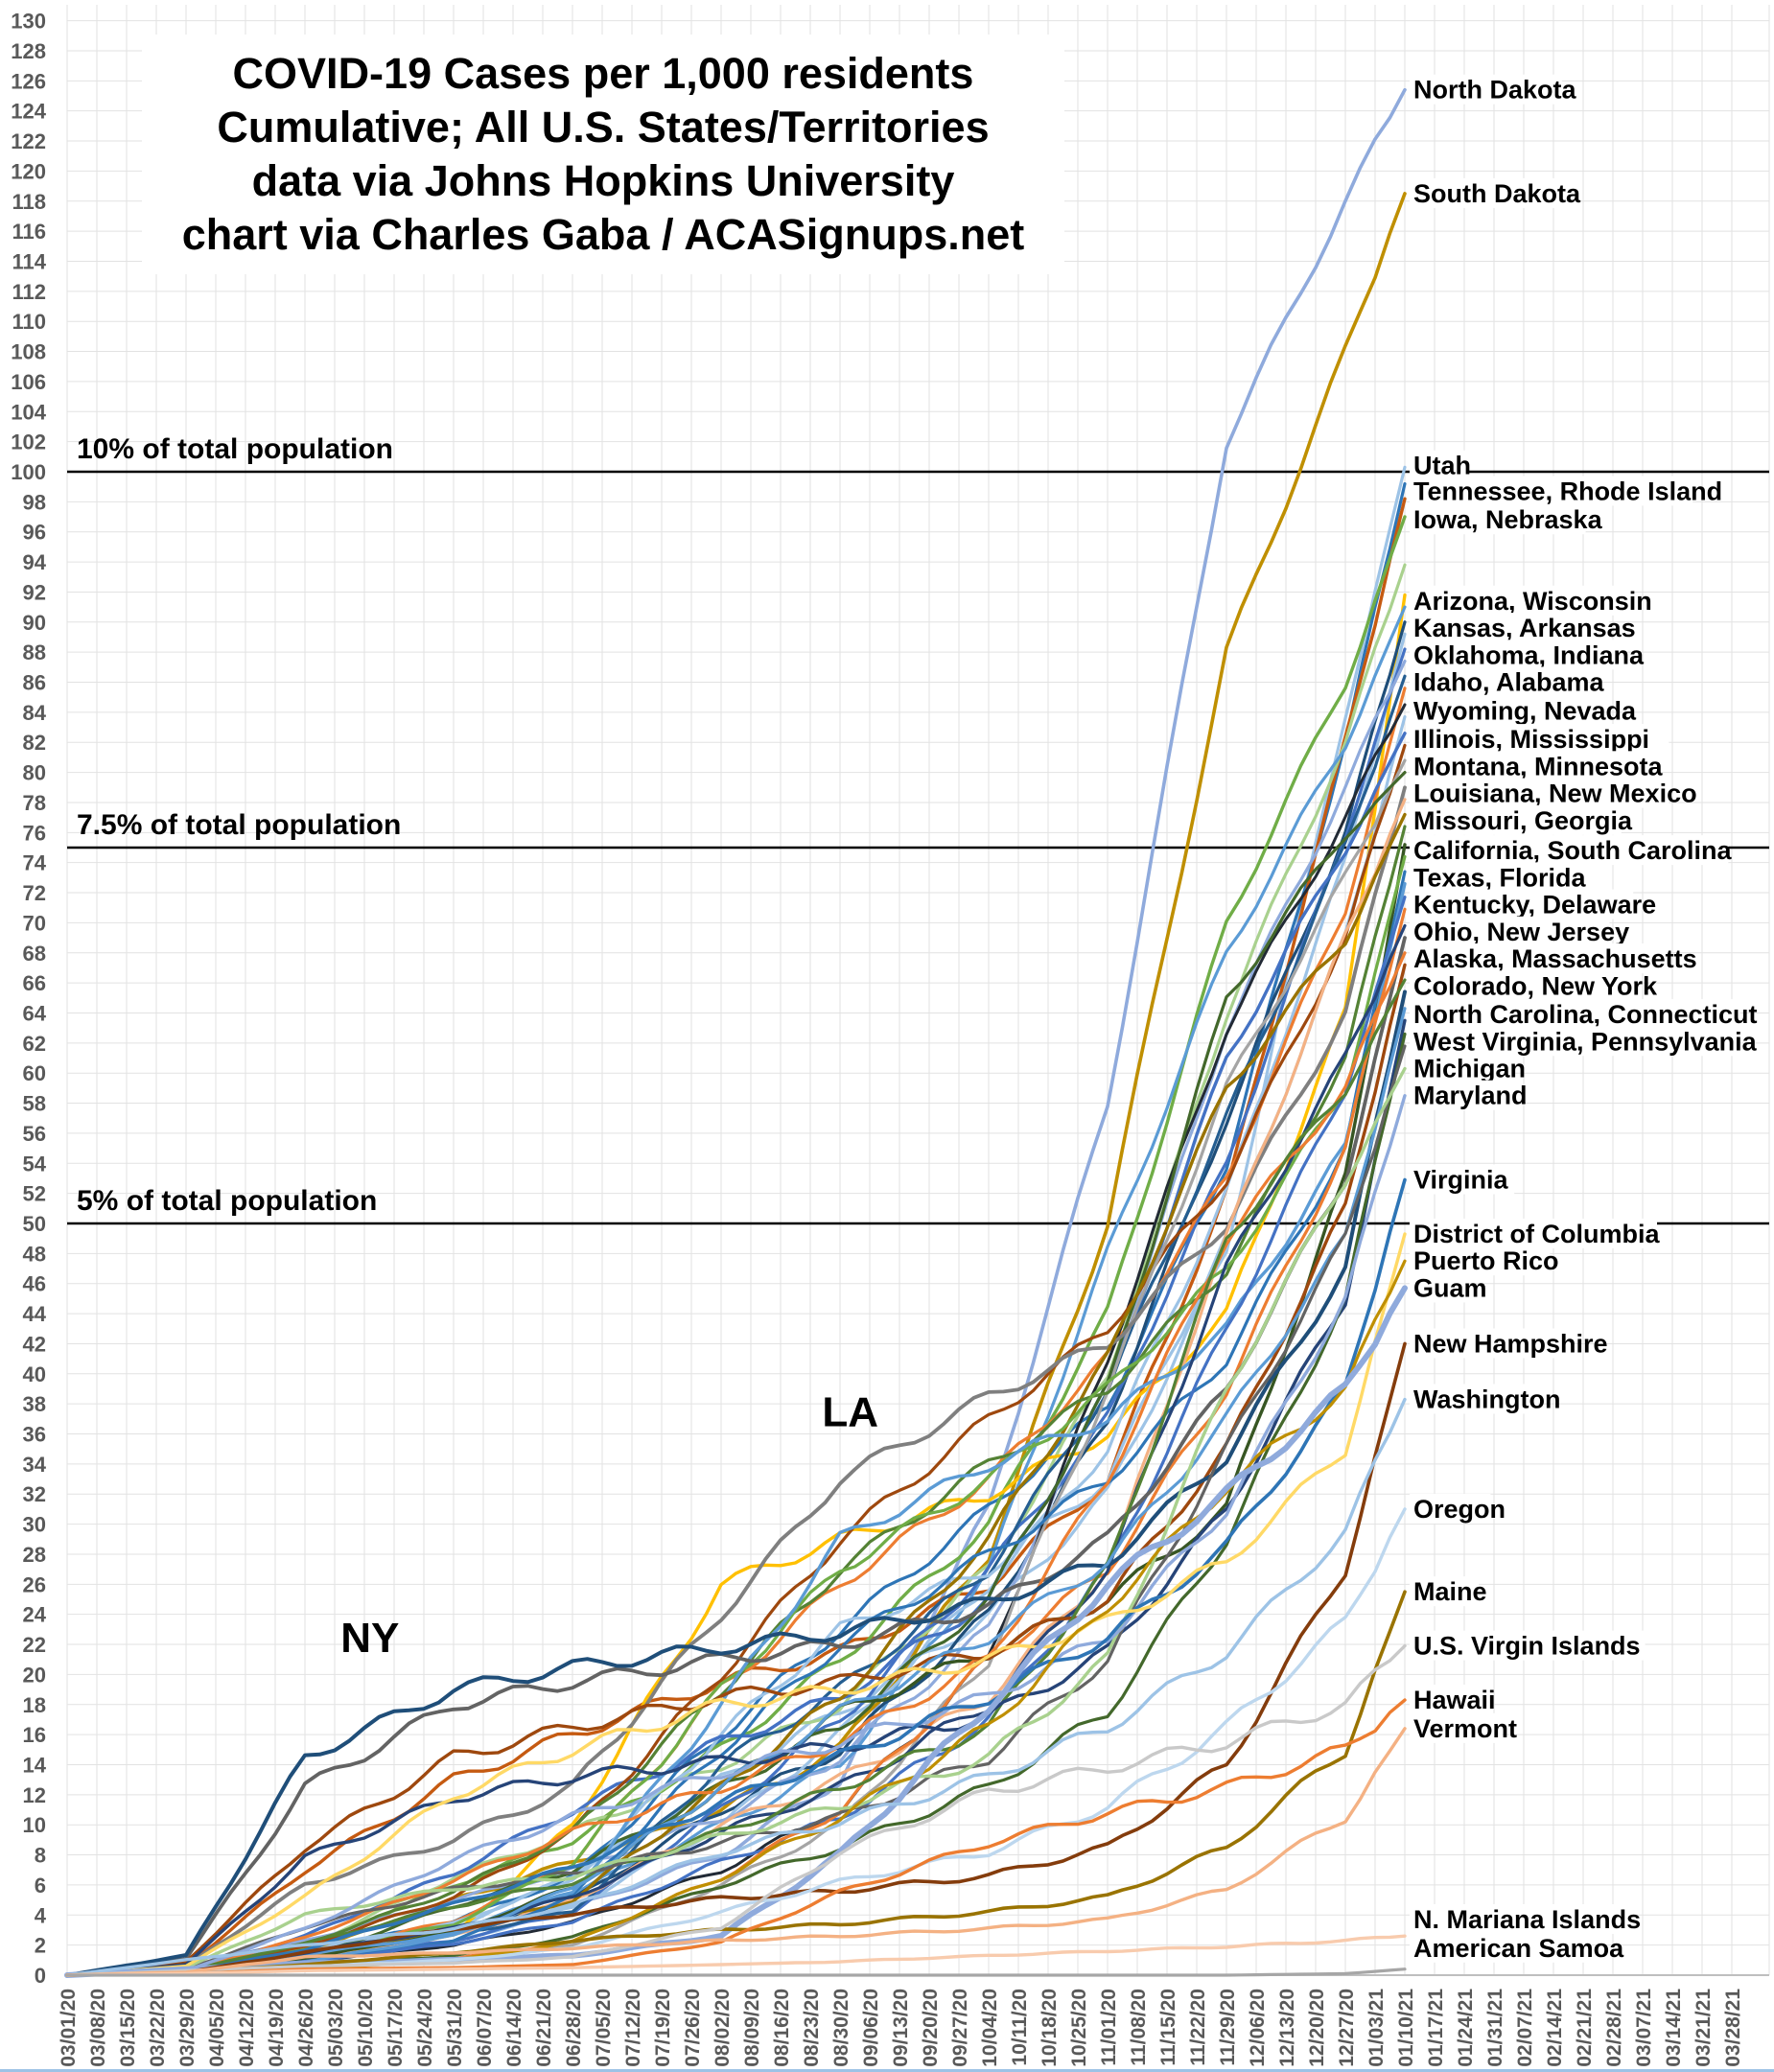 This screenshot has height=2072, width=1774. Describe the element at coordinates (1198, 2028) in the screenshot. I see `x-axis-tick-label: 11/22/20` at that location.